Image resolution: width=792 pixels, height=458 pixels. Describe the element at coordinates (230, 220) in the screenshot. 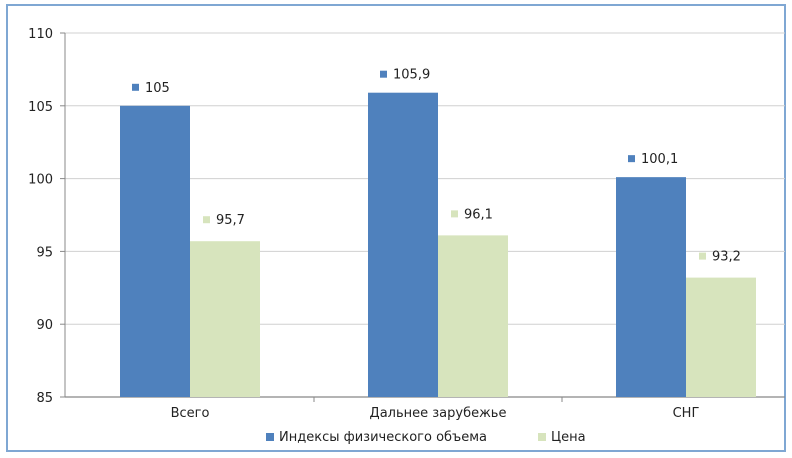

I see `data-label: 95,7` at that location.